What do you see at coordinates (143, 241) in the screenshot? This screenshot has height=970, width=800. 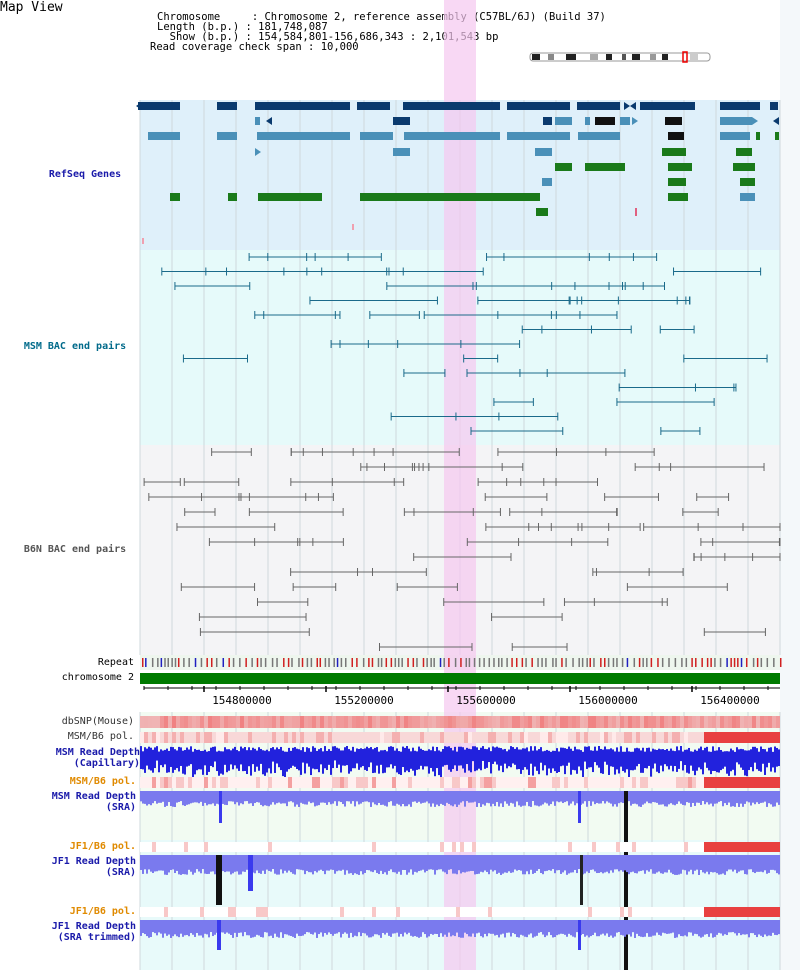 I see `gene-marker` at bounding box center [143, 241].